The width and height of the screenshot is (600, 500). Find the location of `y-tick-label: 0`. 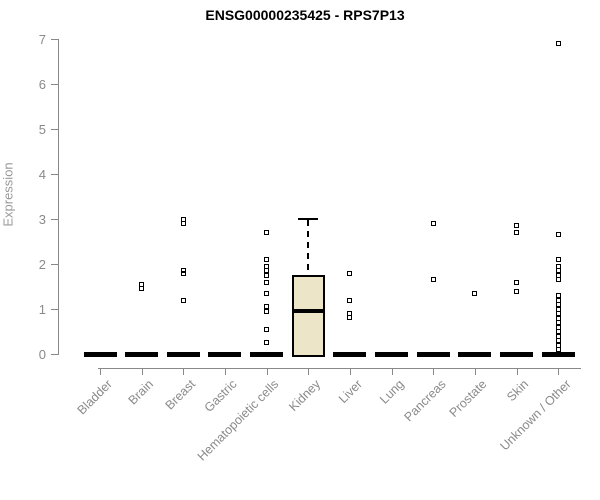

y-tick-label: 0 is located at coordinates (42, 354).